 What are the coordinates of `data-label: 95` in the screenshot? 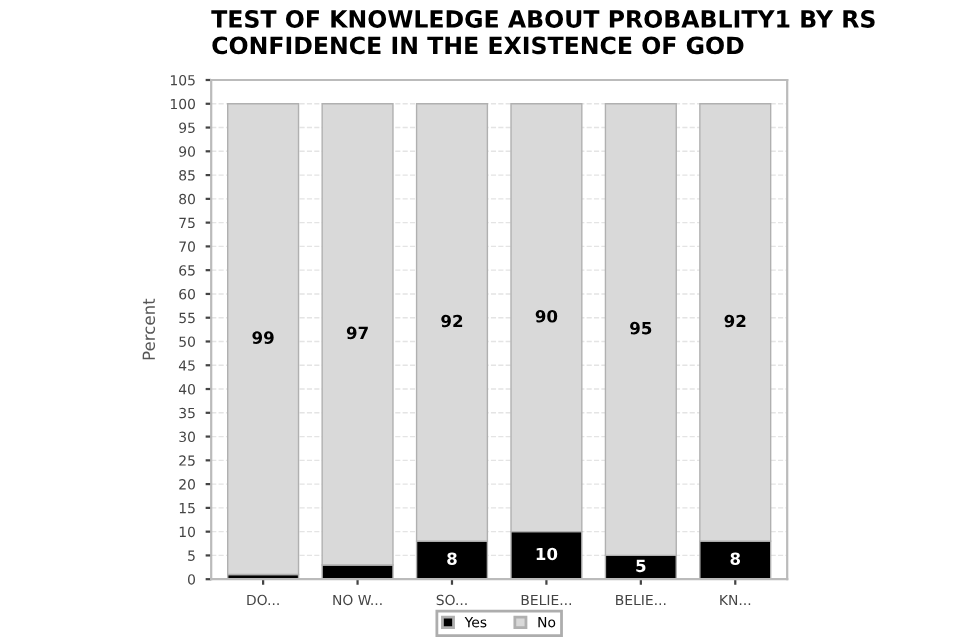 It's located at (641, 328).